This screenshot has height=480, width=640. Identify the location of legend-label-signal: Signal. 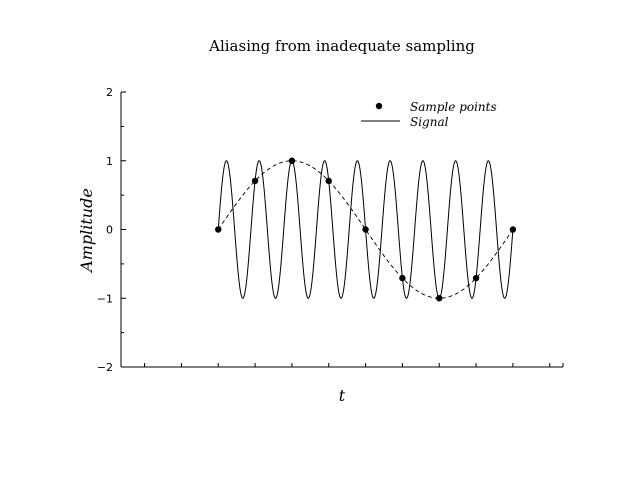
(429, 122).